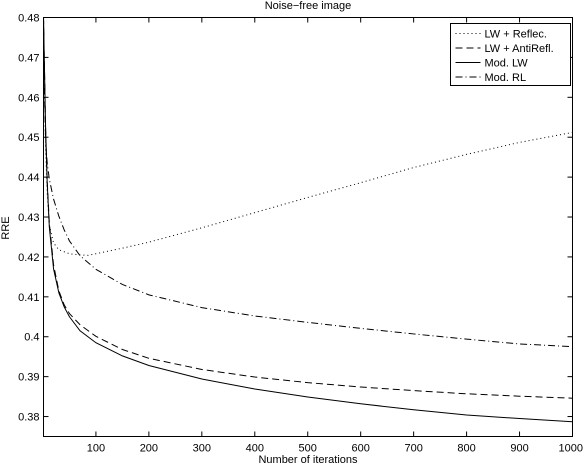  What do you see at coordinates (149, 449) in the screenshot?
I see `x-tick-label: 200` at bounding box center [149, 449].